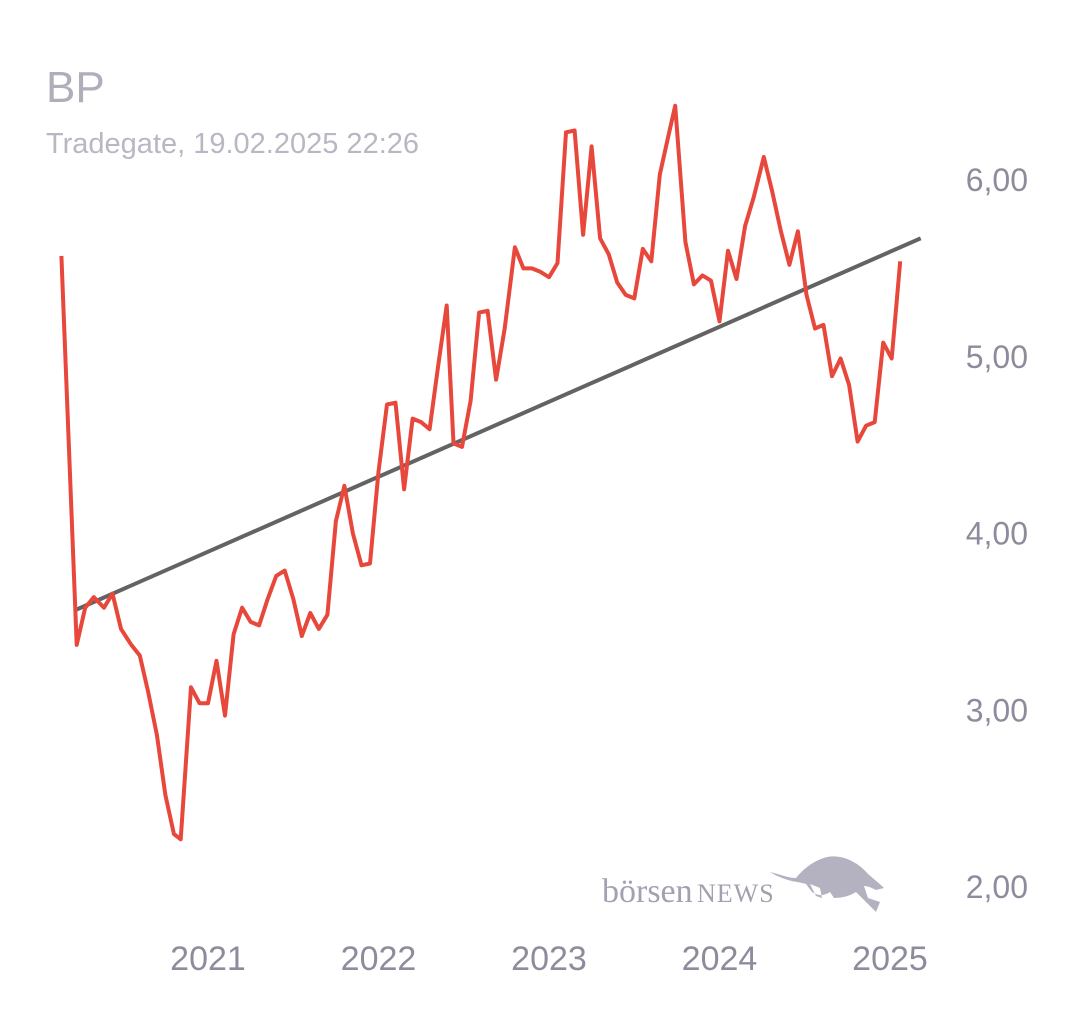  I want to click on y-axis: 2,00 3,00 4,00 5,00 6,00, so click(997, 533).